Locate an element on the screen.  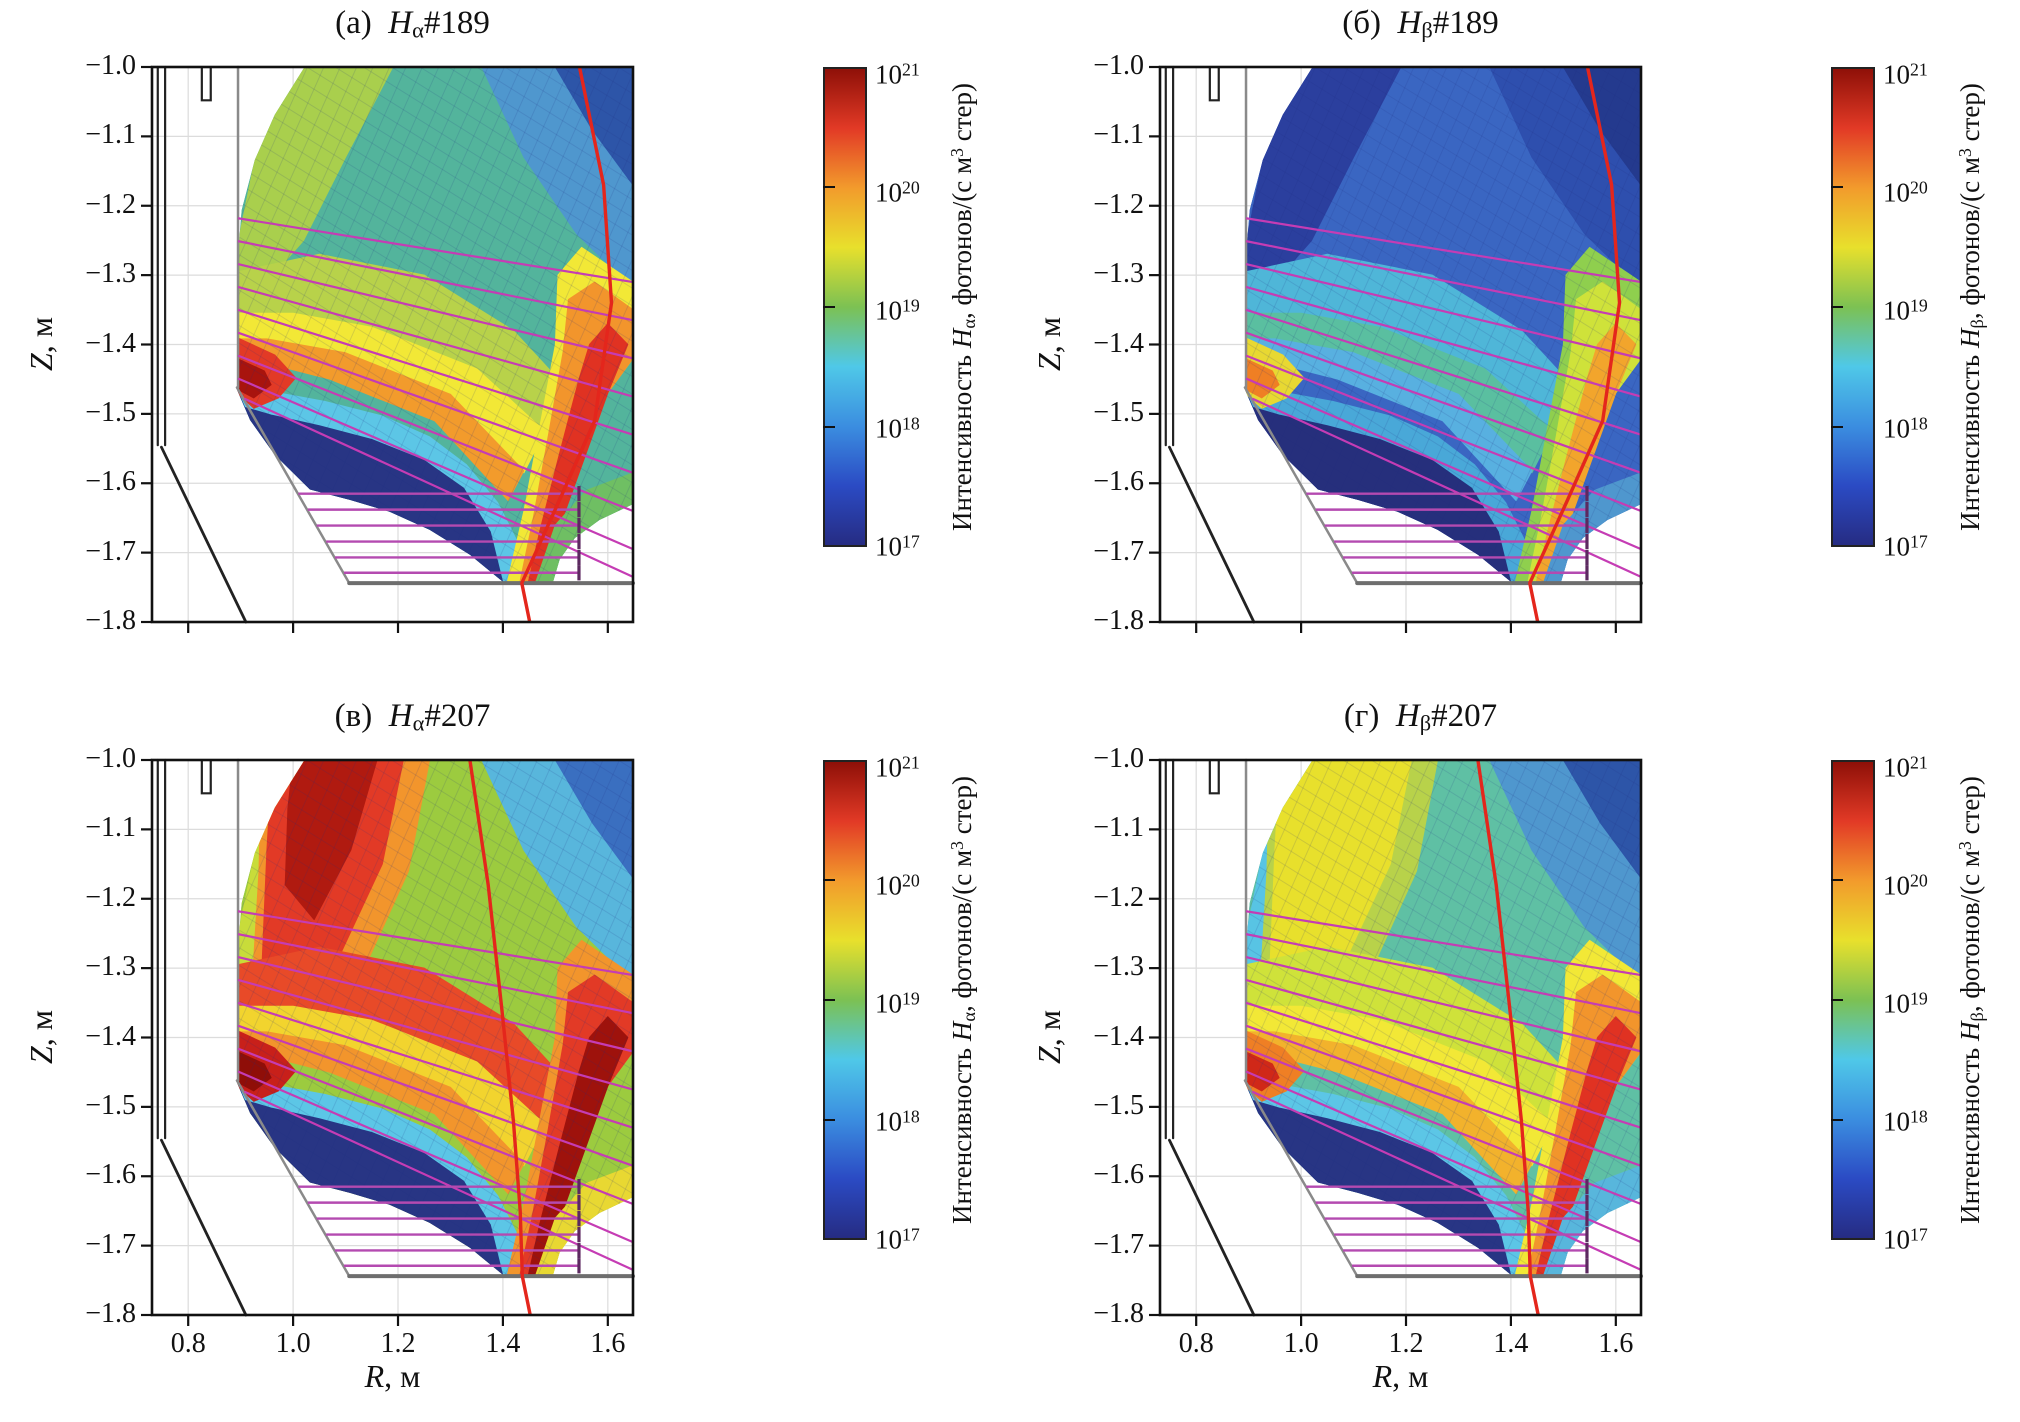
colorbar-label-g: Интенсивность Hβ, фотонов/(с м3 стер) is located at coordinates (1971, 1000).